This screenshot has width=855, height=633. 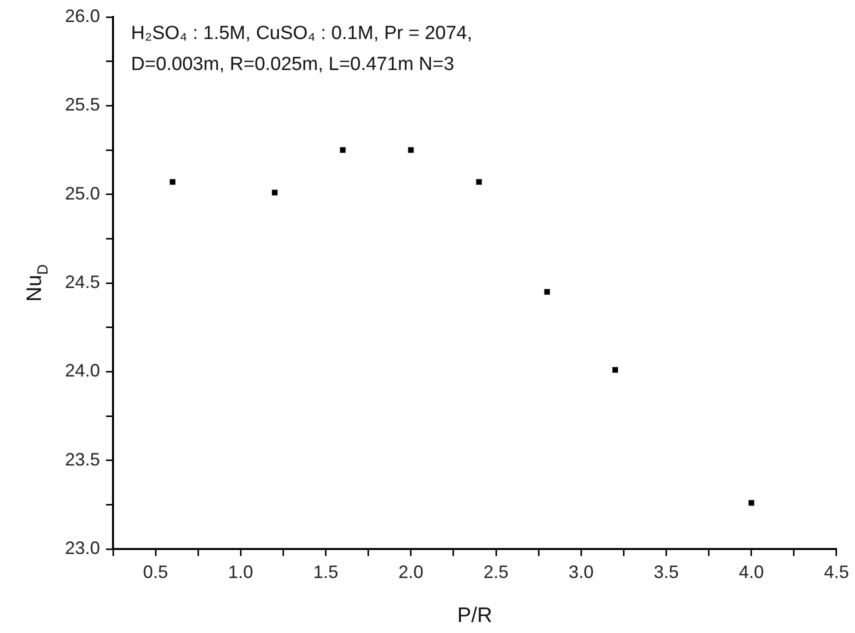 What do you see at coordinates (301, 33) in the screenshot?
I see `annotation: H₂SO₄ : 1.5M, CuSO₄ : 0.1M, Pr = 2074,` at bounding box center [301, 33].